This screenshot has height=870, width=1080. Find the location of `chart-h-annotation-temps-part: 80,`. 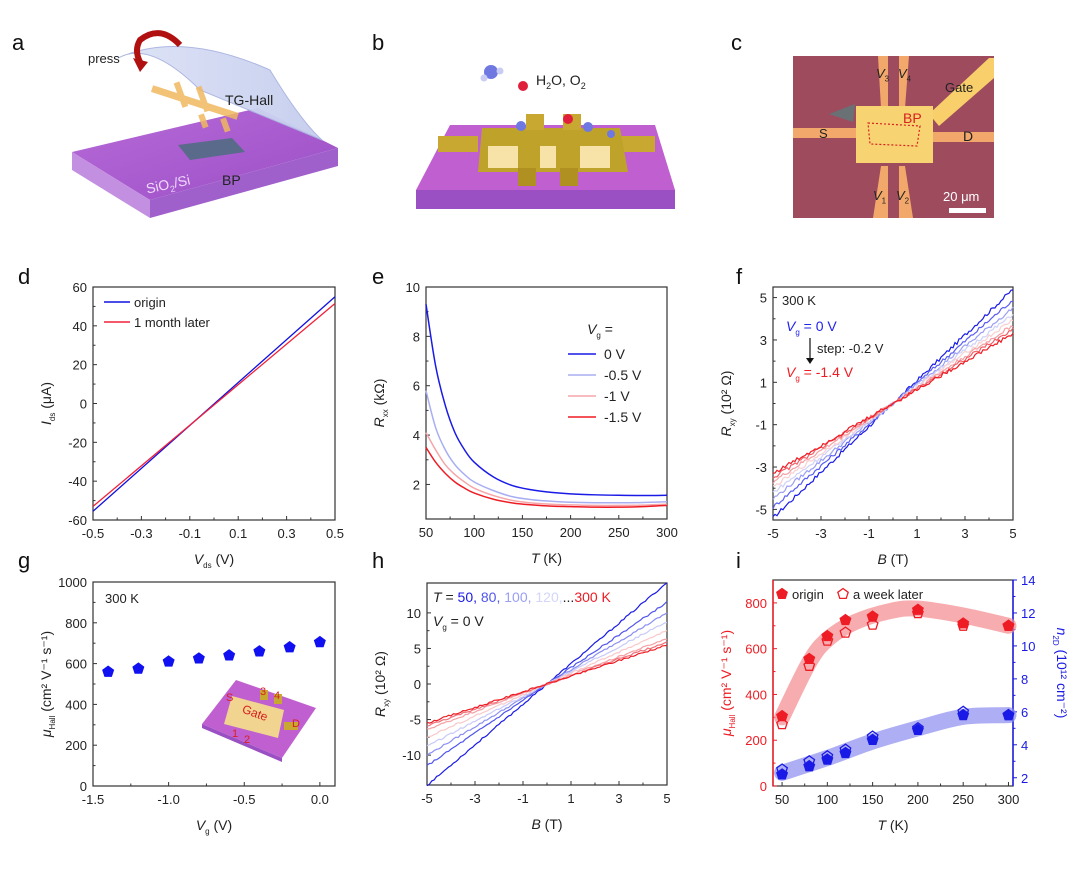

chart-h-annotation-temps-part: 80, is located at coordinates (488, 597).